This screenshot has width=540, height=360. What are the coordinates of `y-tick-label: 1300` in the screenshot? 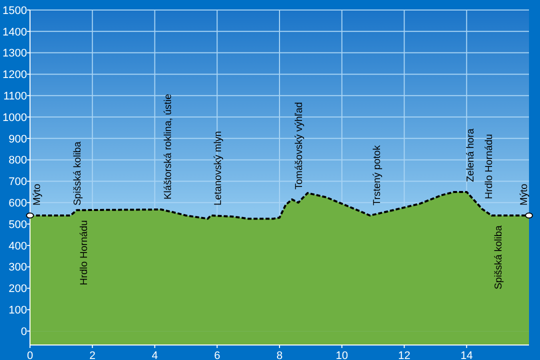 It's located at (14, 54).